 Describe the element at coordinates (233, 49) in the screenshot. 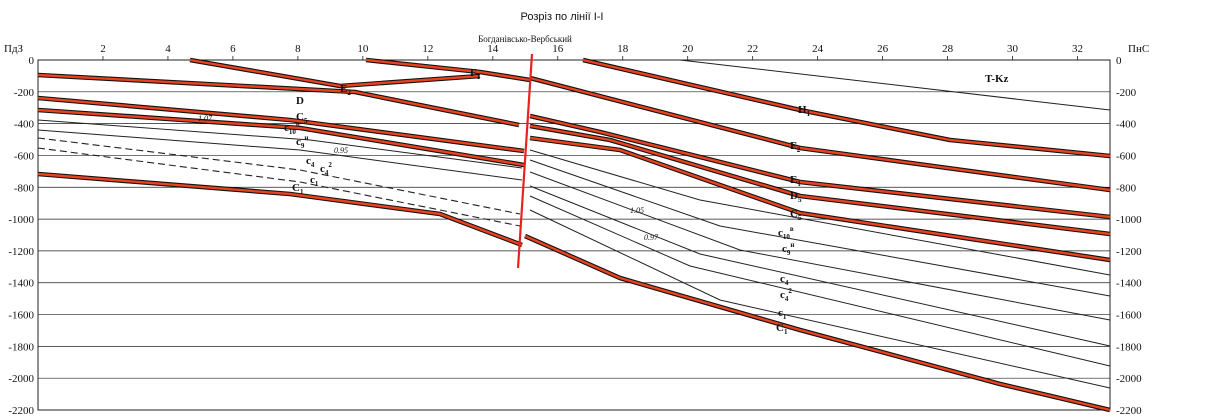

I see `x-tick-label: 6` at that location.